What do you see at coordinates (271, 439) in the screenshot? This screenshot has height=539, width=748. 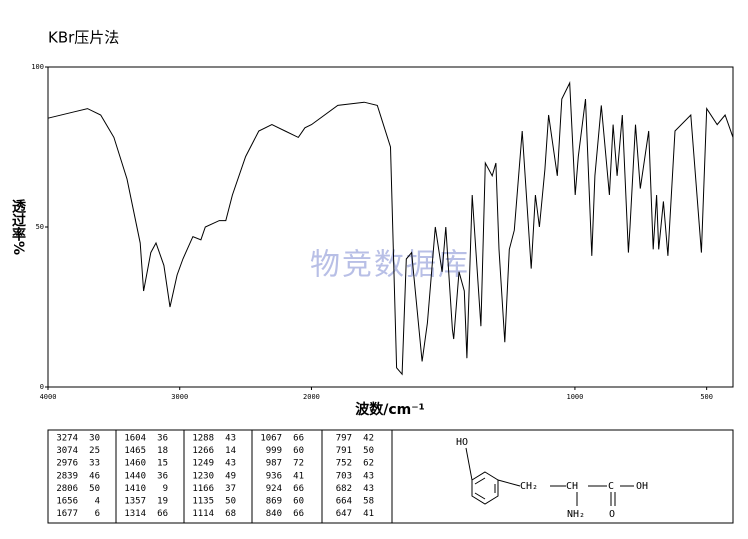 I see `peak-wavenumber: 1067` at bounding box center [271, 439].